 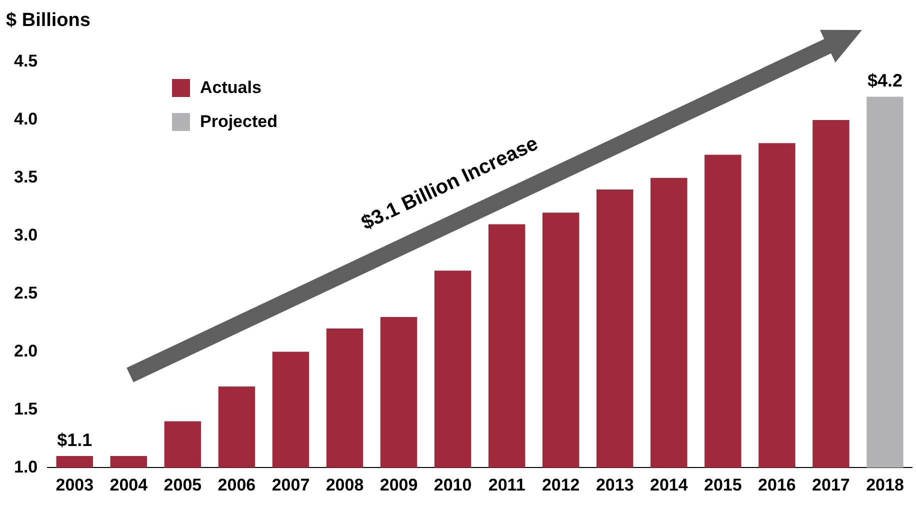 What do you see at coordinates (48, 21) in the screenshot?
I see `y-axis-title: $ Billions` at bounding box center [48, 21].